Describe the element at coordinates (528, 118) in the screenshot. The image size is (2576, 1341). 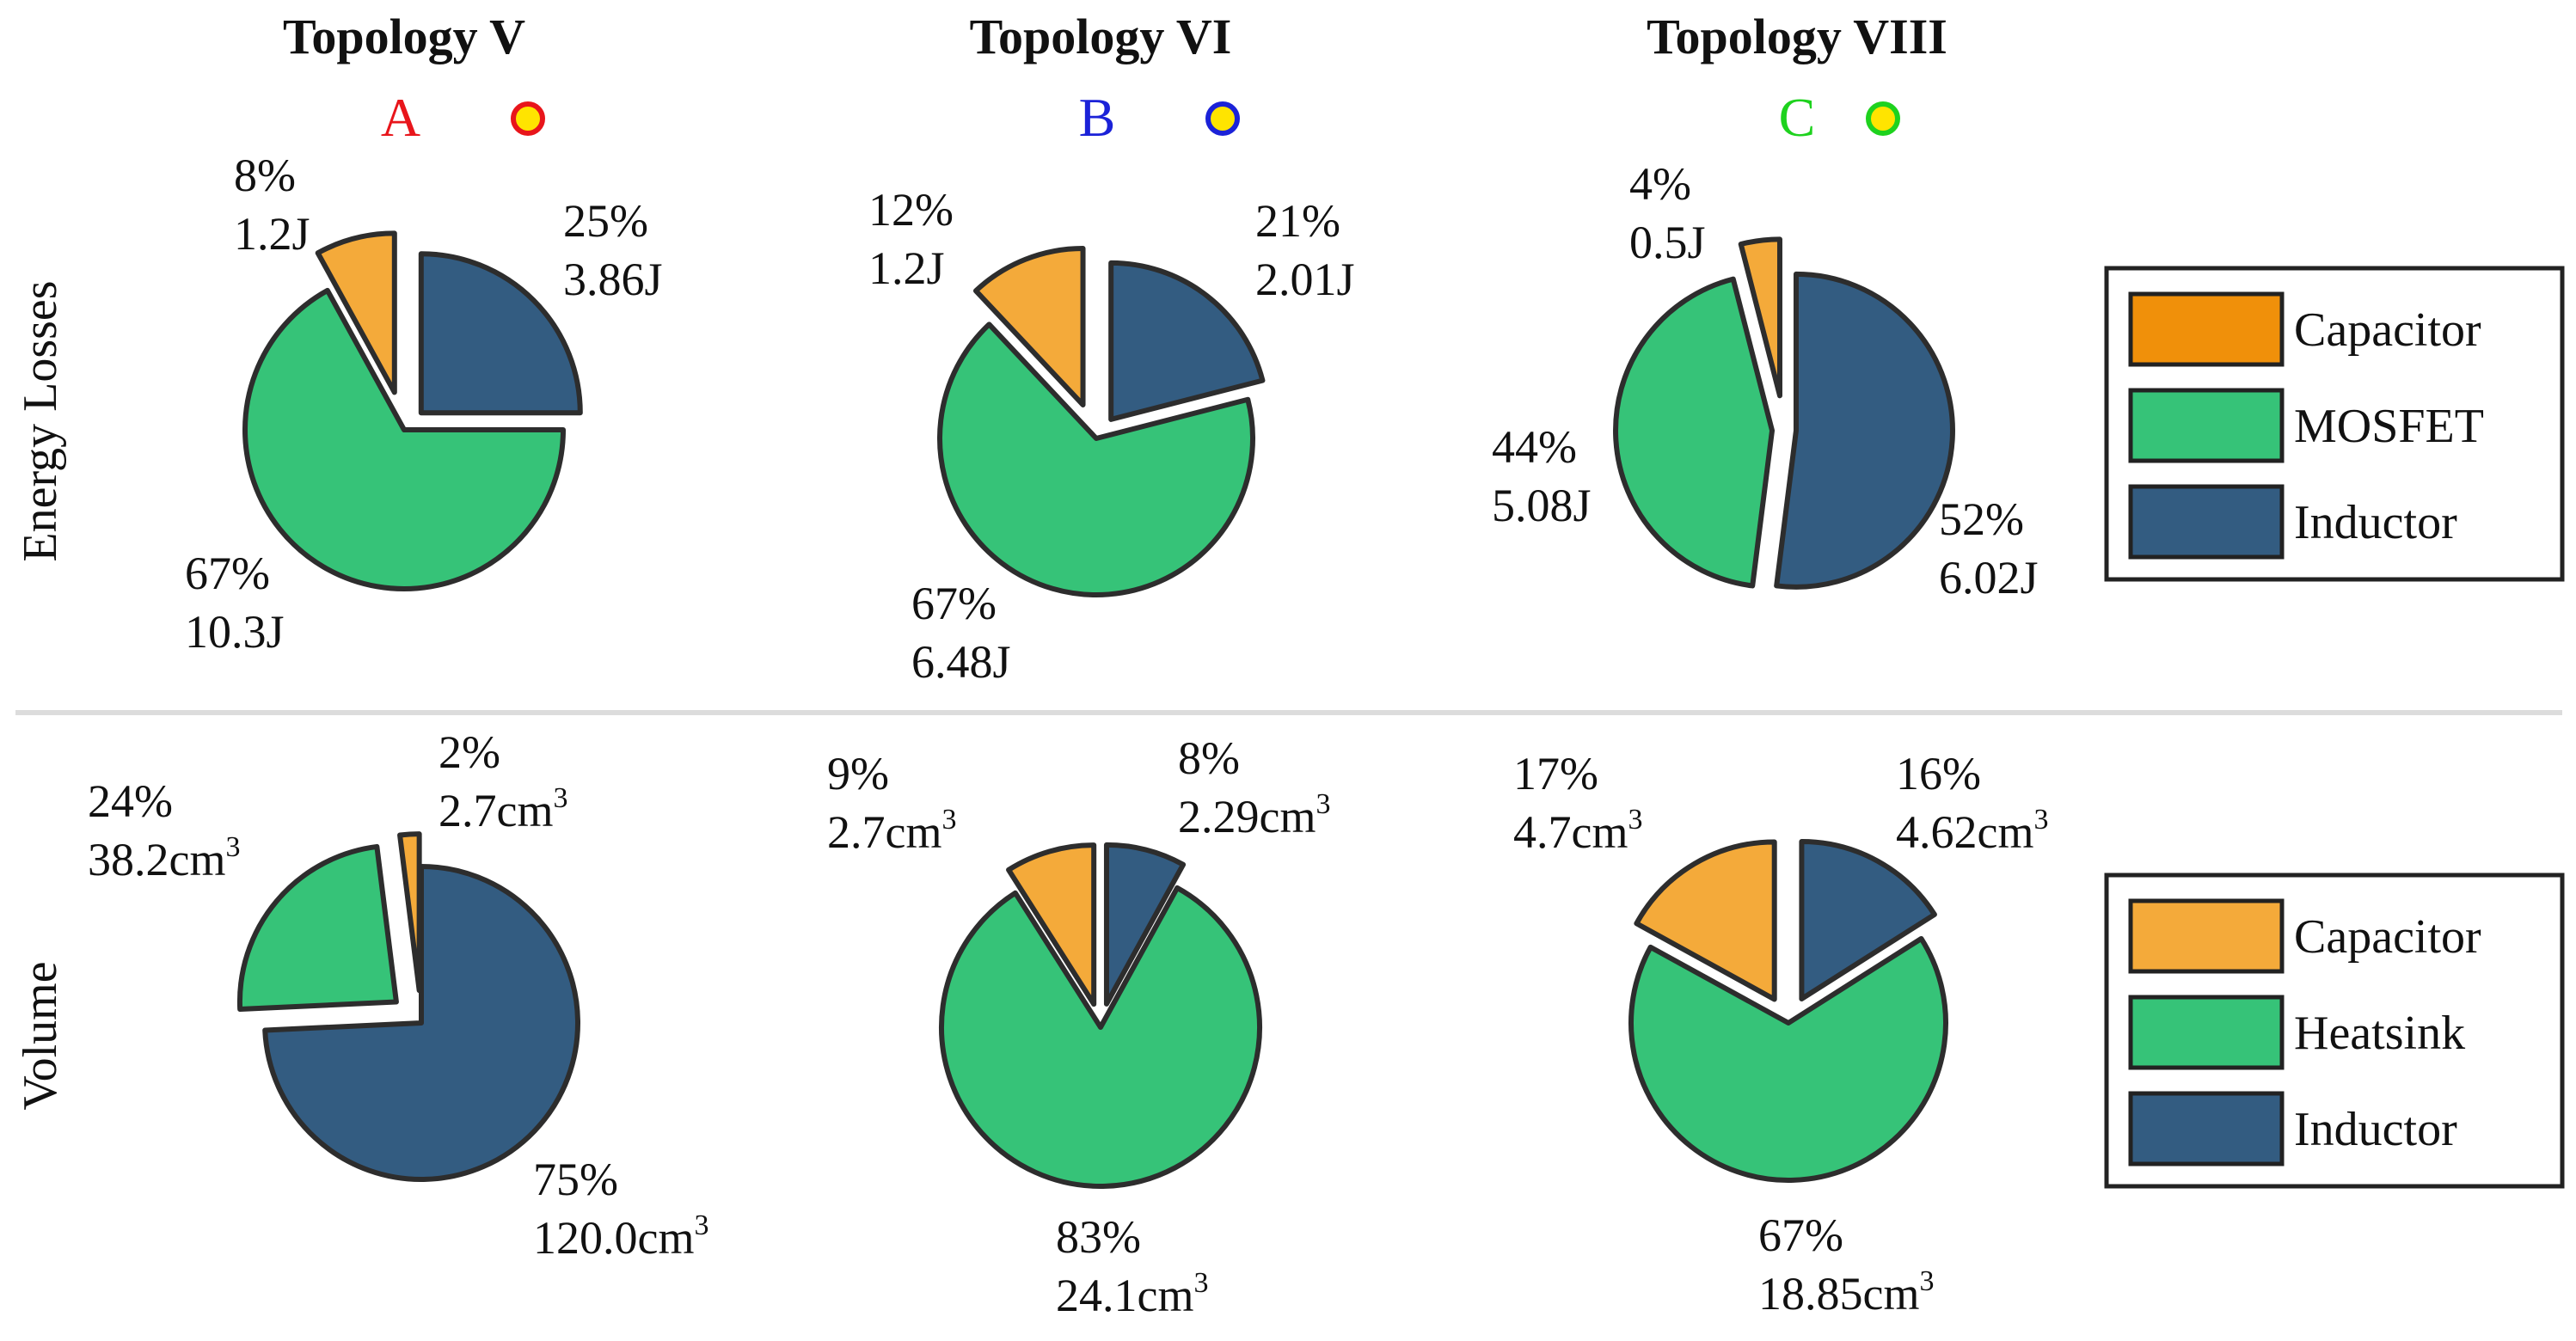
I see `marker-dot-a` at that location.